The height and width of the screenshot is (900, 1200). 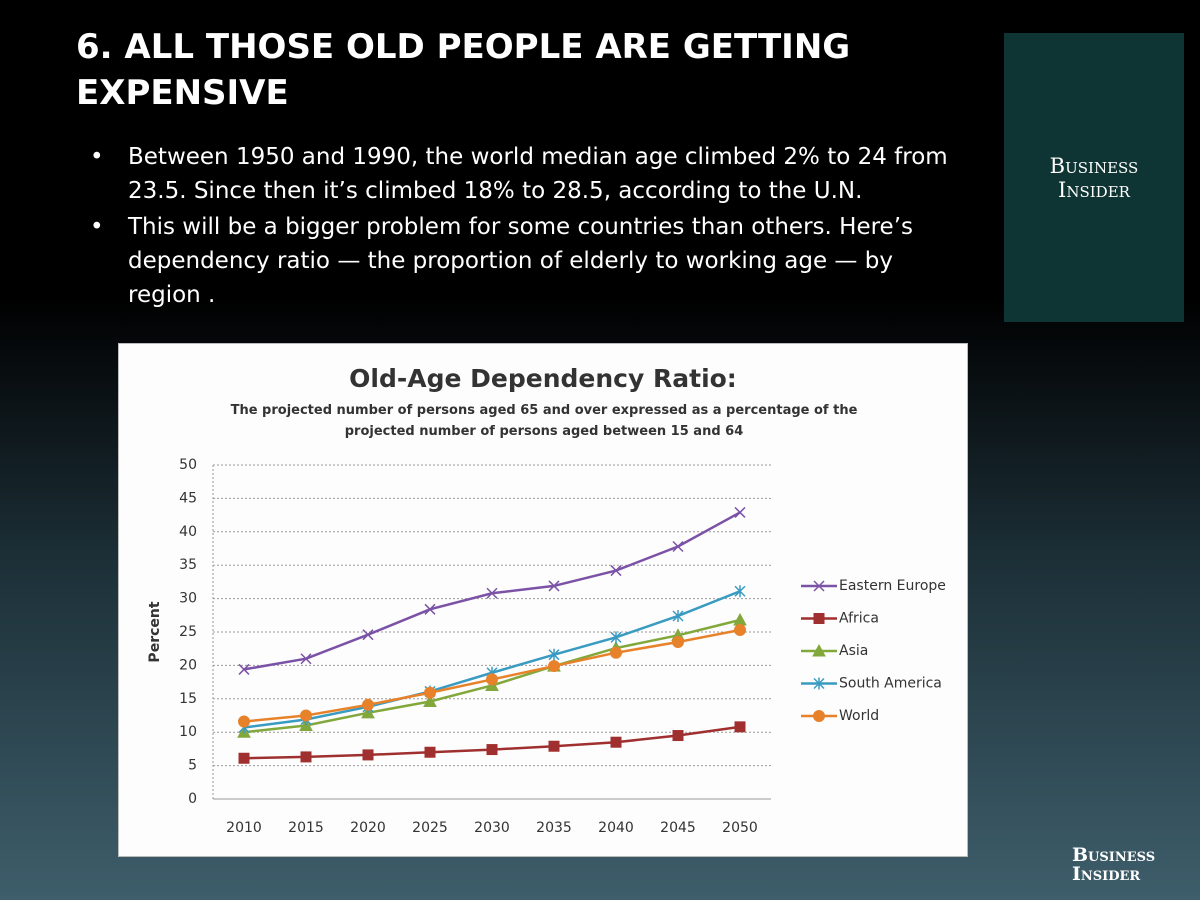 I want to click on y-tick-label: 20, so click(x=188, y=665).